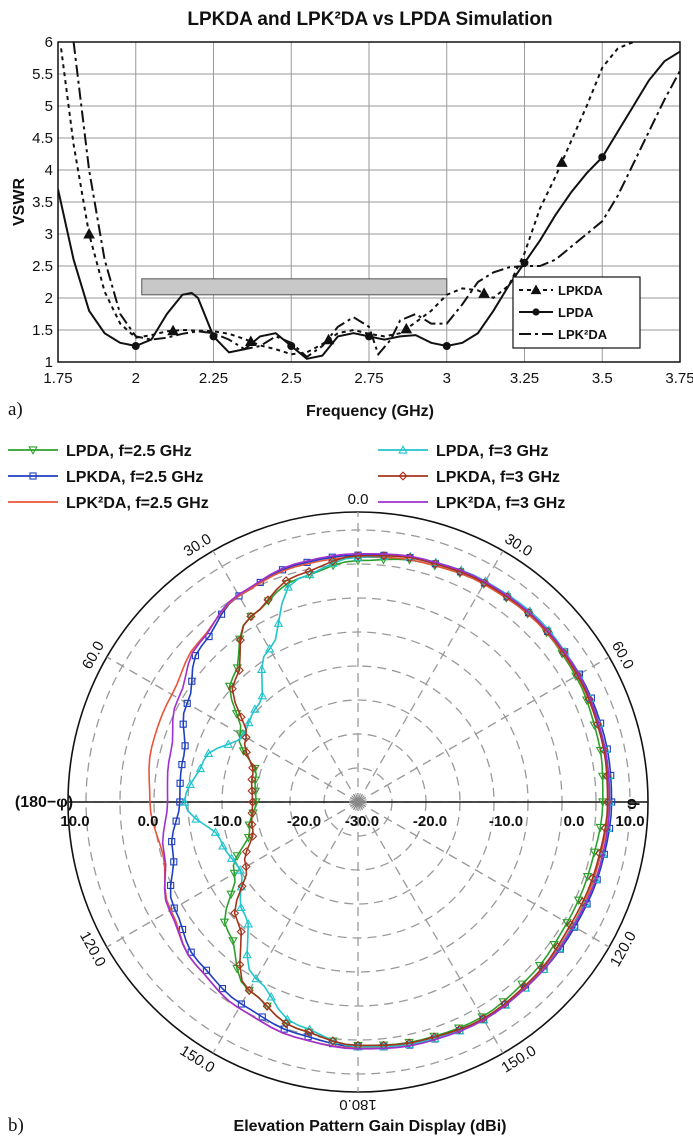 This screenshot has width=693, height=1139. What do you see at coordinates (500, 503) in the screenshot?
I see `polar-legend-label-lpk2da-f-3-ghz: LPK²DA, f=3 GHz` at bounding box center [500, 503].